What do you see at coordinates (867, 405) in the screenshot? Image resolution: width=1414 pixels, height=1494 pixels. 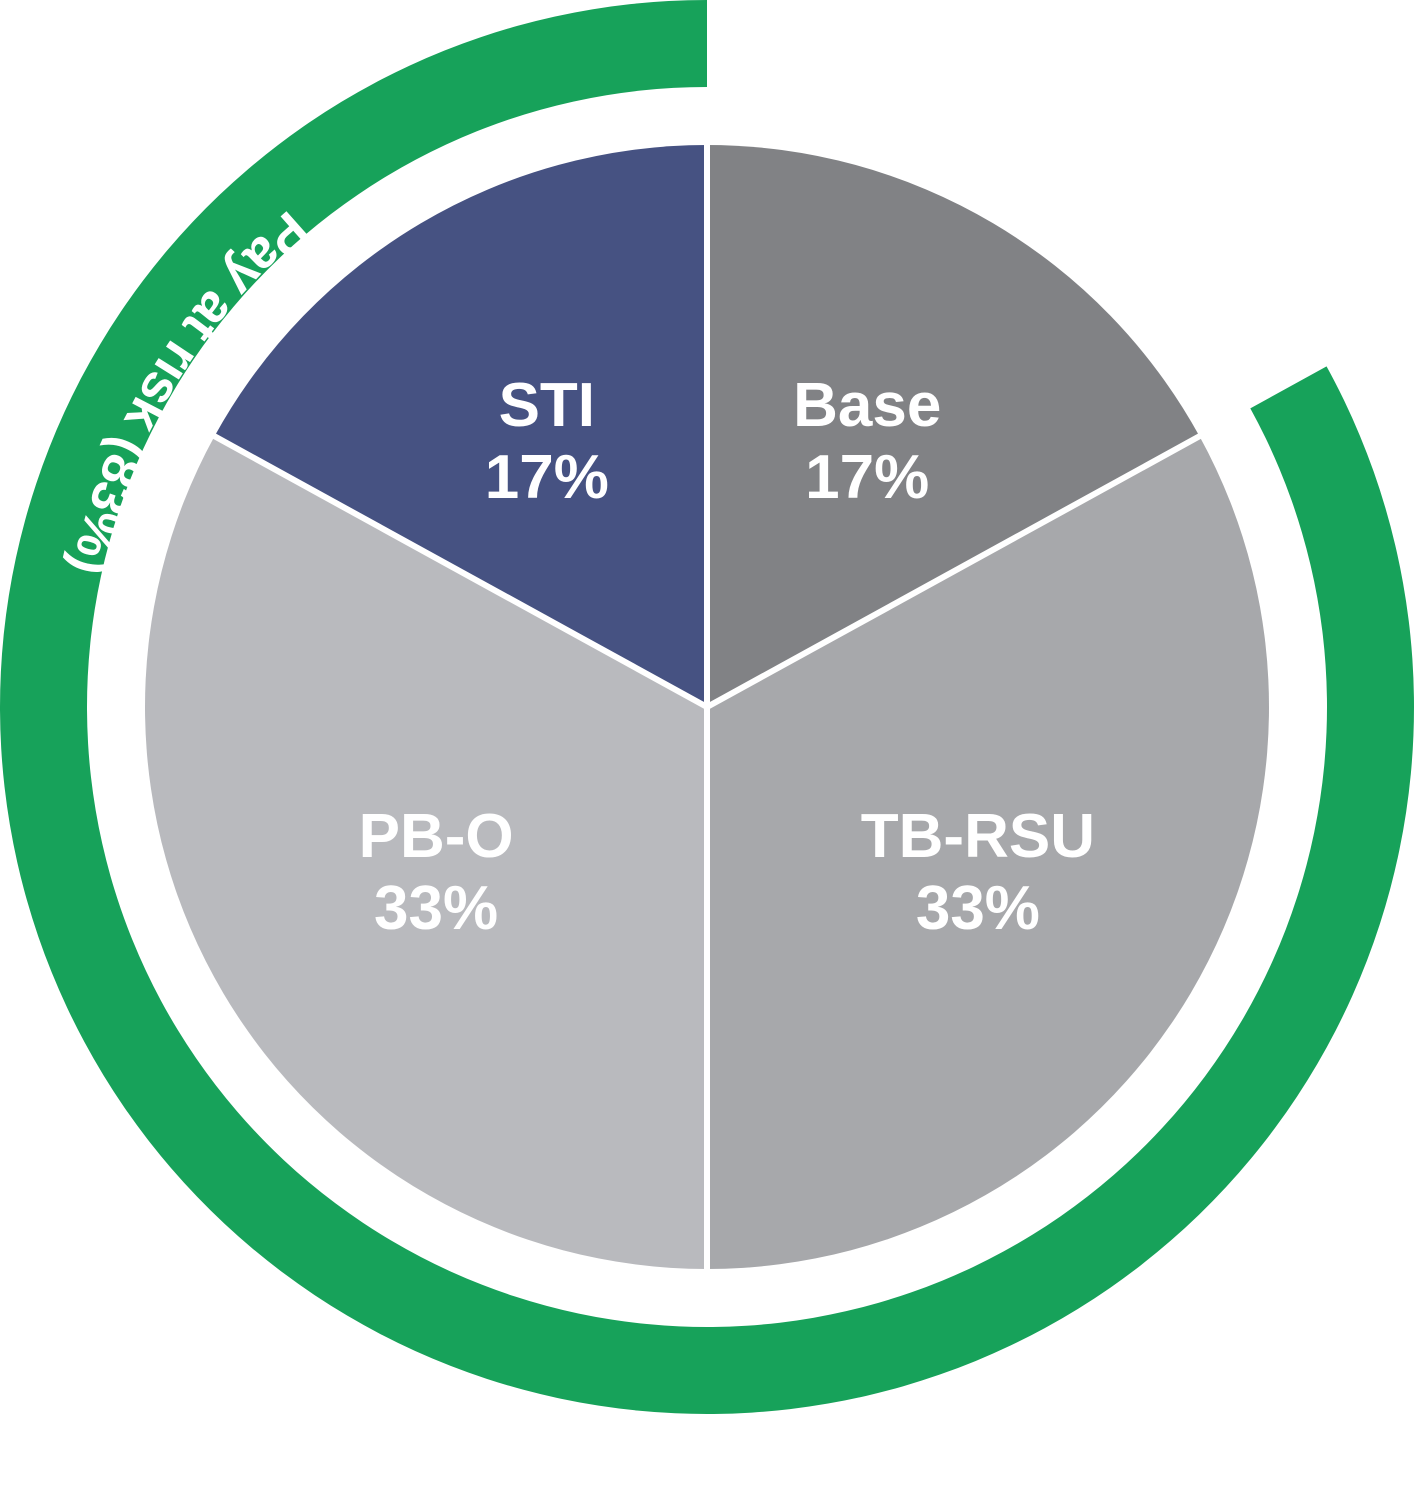 I see `slice-label-base: Base` at bounding box center [867, 405].